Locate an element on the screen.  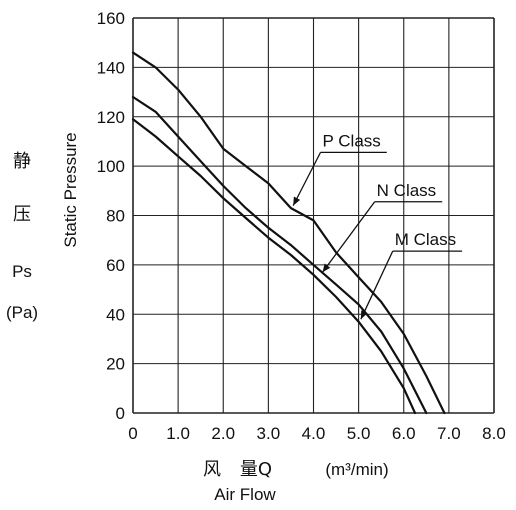
x-tick-label: 4.0 is located at coordinates (314, 433).